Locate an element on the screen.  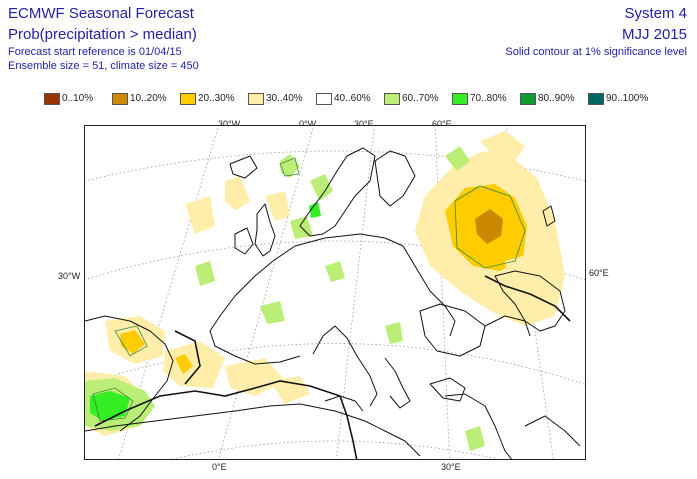
axis-label-top: 30°E is located at coordinates (364, 124).